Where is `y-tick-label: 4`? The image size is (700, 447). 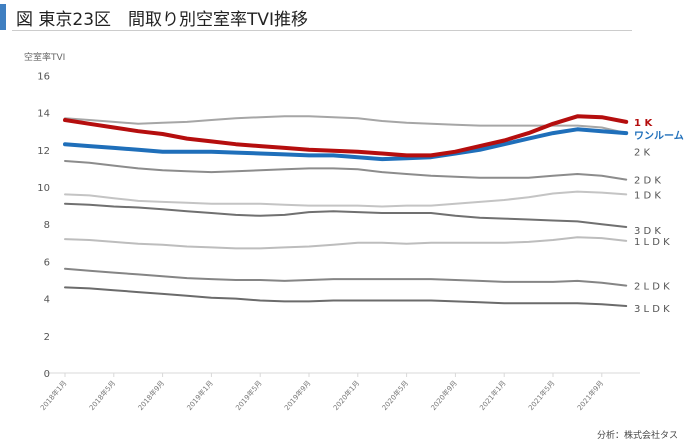 y-tick-label: 4 is located at coordinates (47, 300).